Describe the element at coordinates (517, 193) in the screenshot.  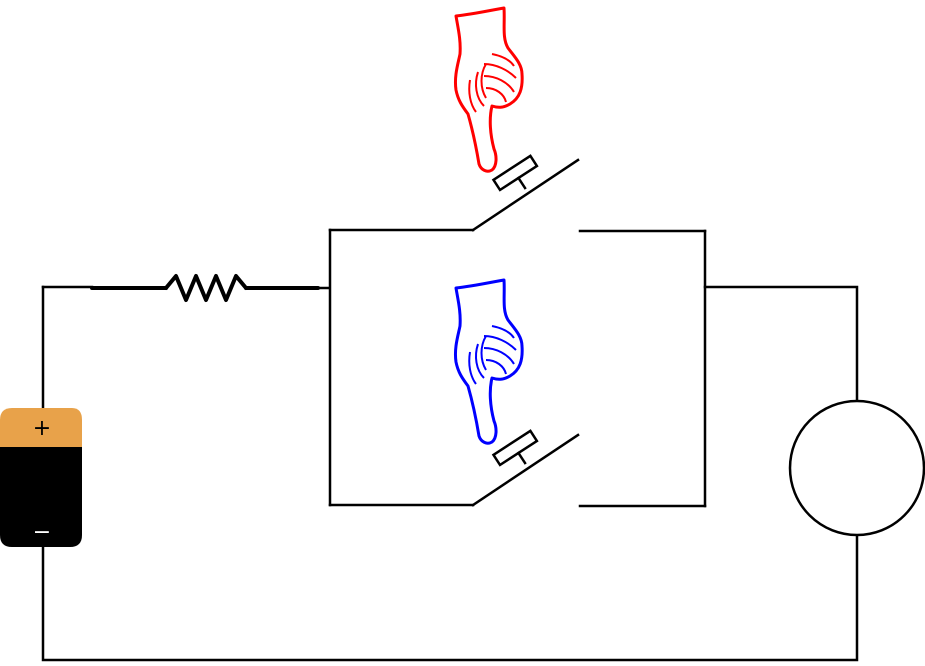
I see `upper-switch` at that location.